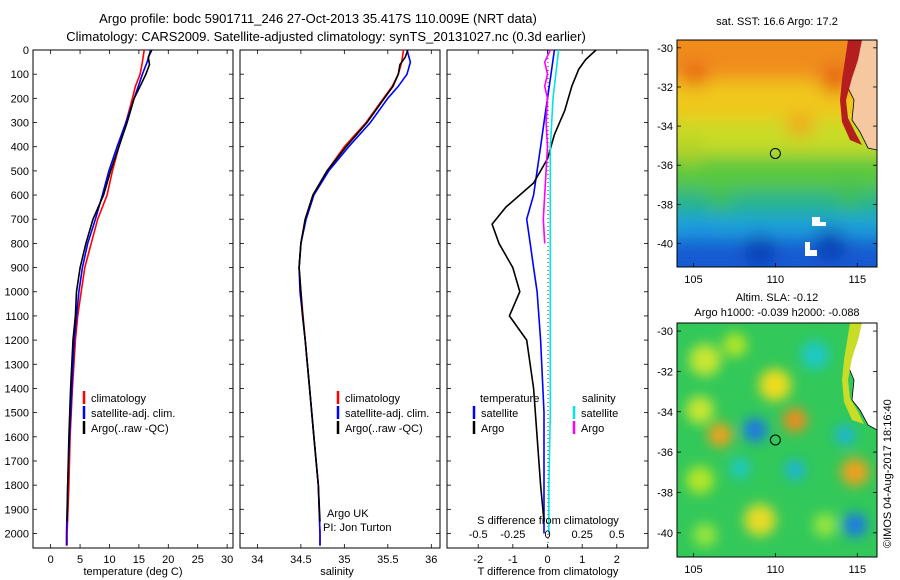 The height and width of the screenshot is (580, 900). What do you see at coordinates (300, 560) in the screenshot?
I see `x-tick-label: 34.5` at bounding box center [300, 560].